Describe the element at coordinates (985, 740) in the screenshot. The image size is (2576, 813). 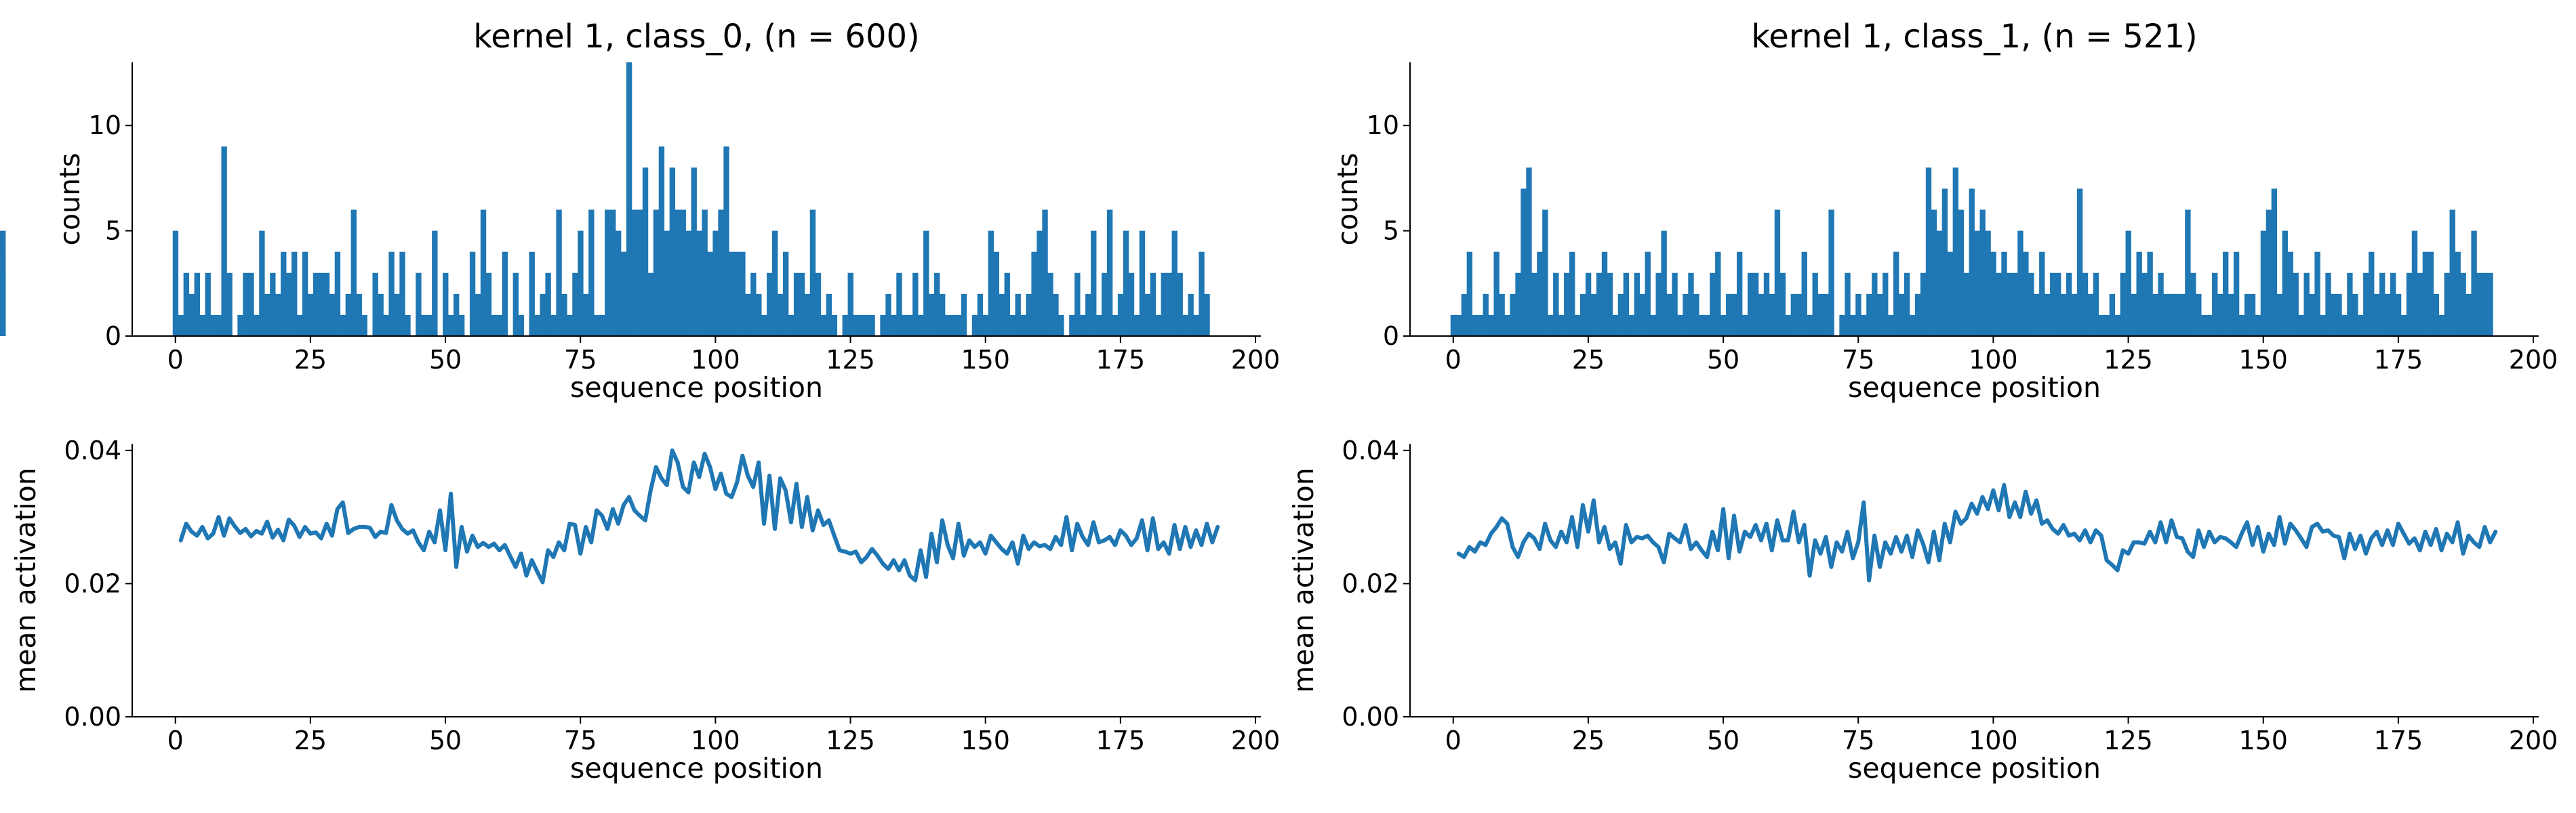
I see `x-tick-label: 150` at that location.